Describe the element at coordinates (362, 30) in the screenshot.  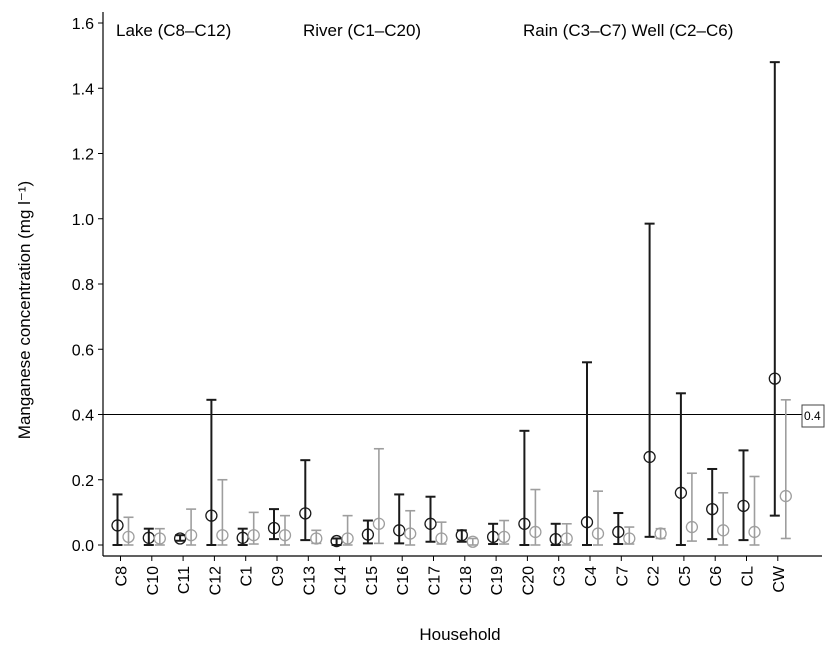
I see `group-label-river: River (C1–C20)` at that location.